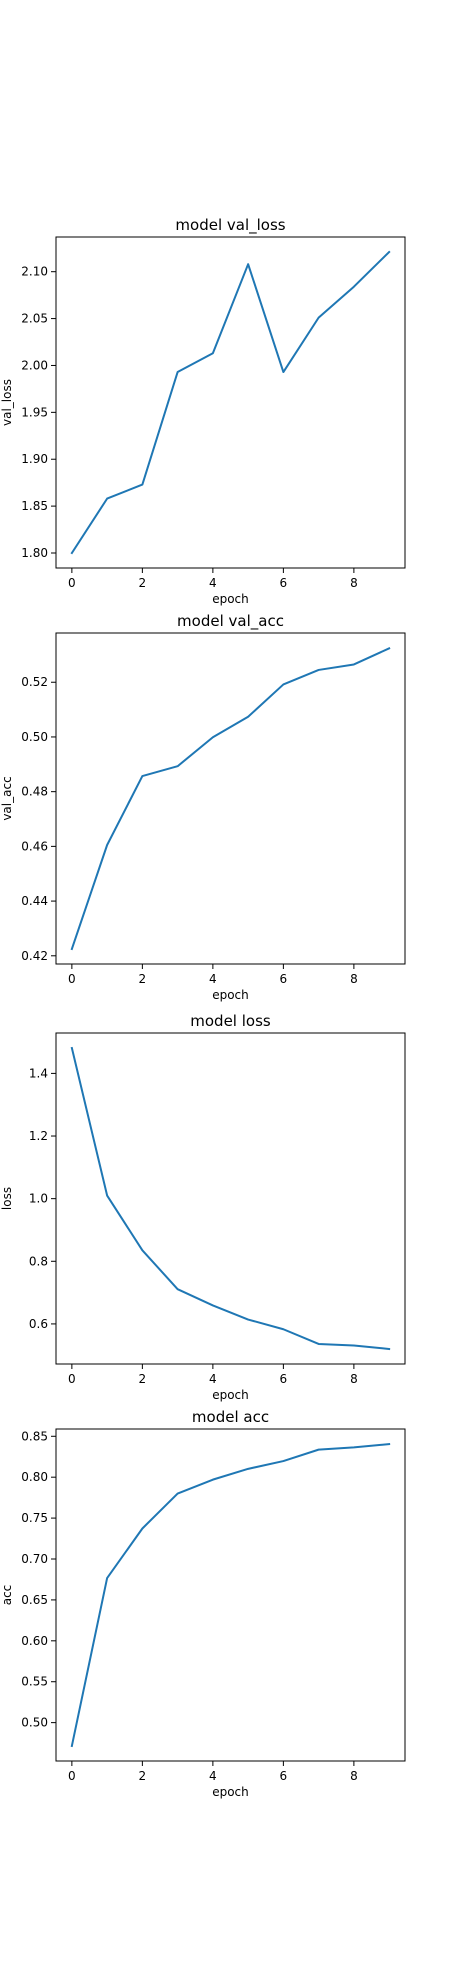  Describe the element at coordinates (38, 1261) in the screenshot. I see `y-tick-label: 0.8` at that location.